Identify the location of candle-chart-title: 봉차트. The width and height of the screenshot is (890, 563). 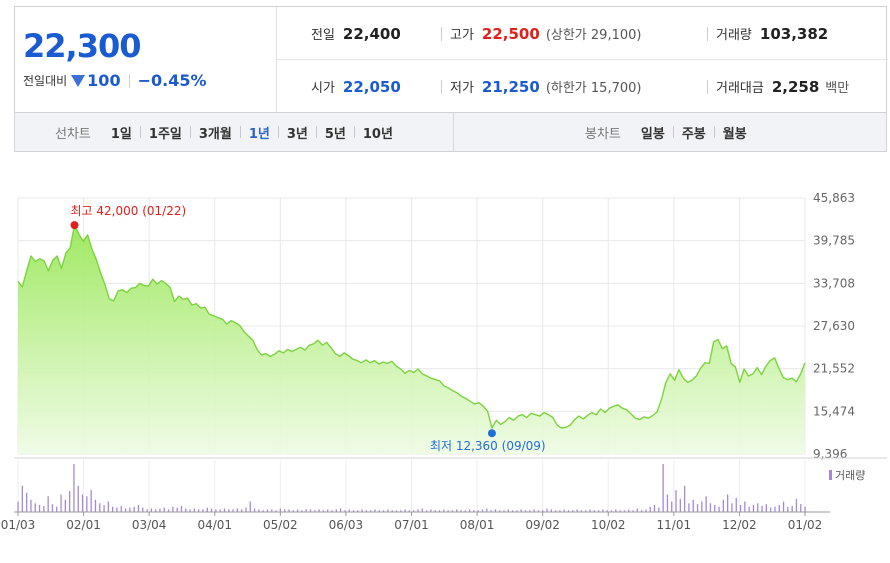
(603, 134).